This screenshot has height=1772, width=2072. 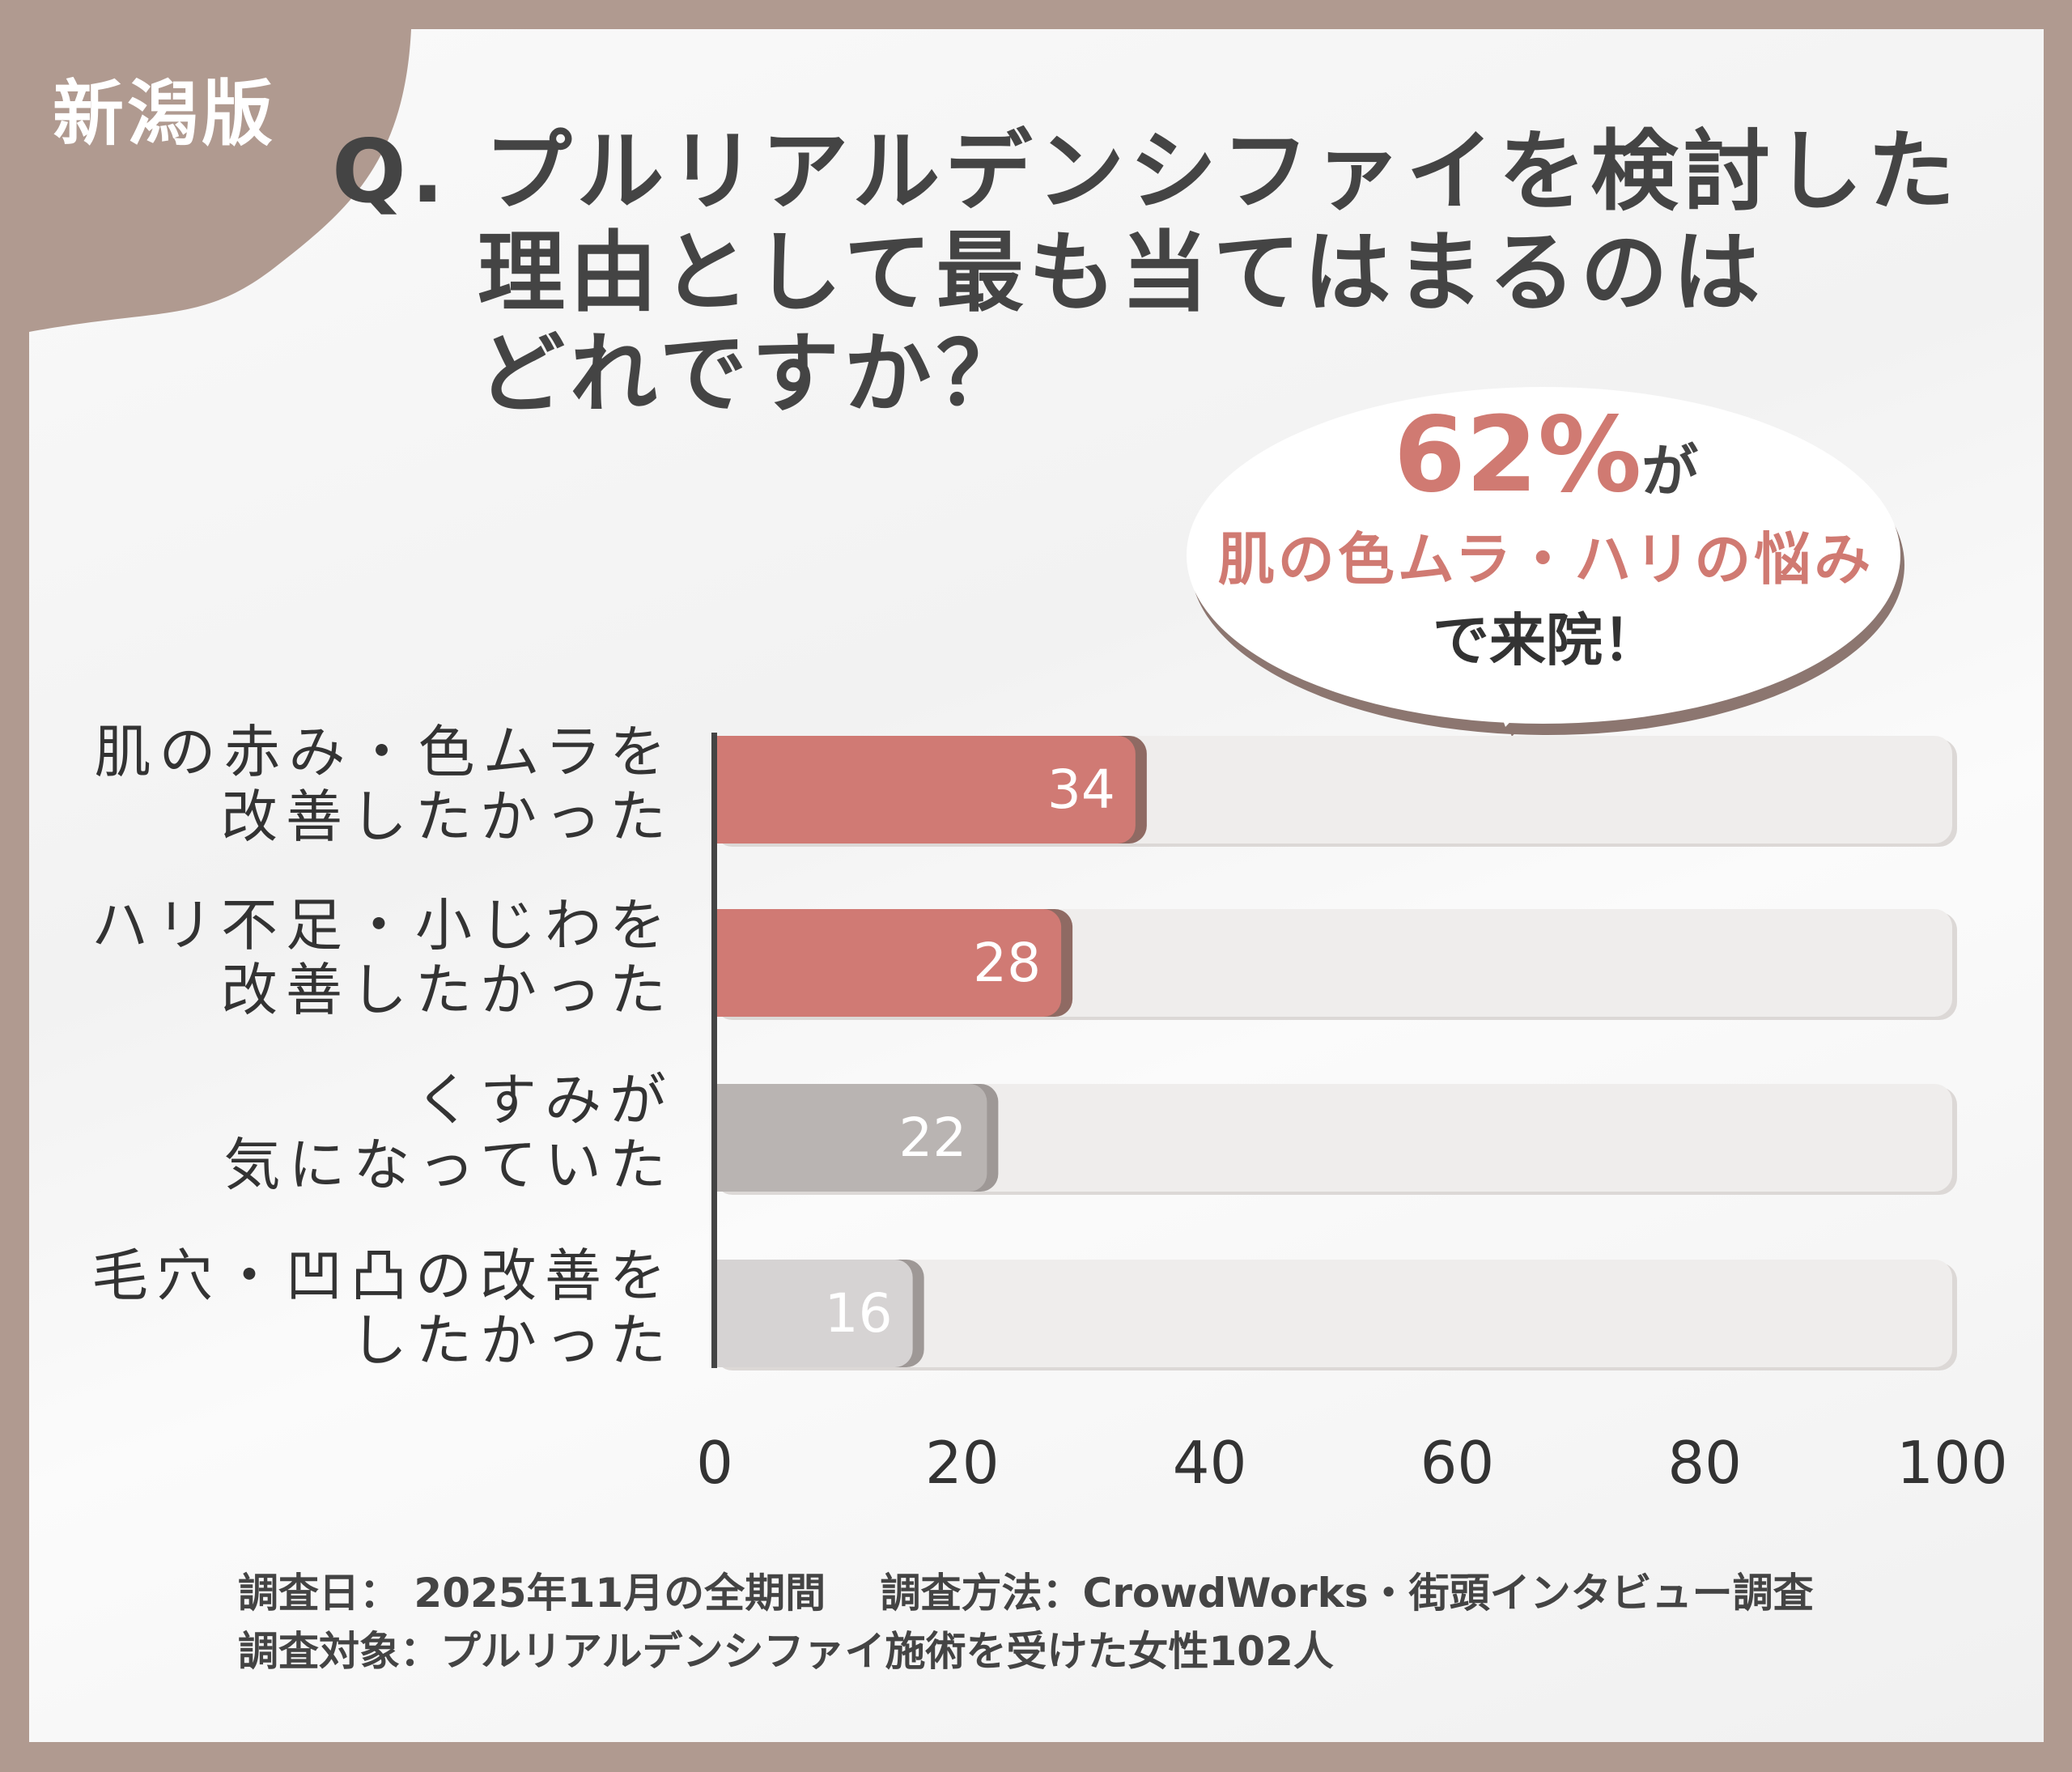 I want to click on category-label: ハリ不足・小じわを 改善したかった, so click(x=382, y=958).